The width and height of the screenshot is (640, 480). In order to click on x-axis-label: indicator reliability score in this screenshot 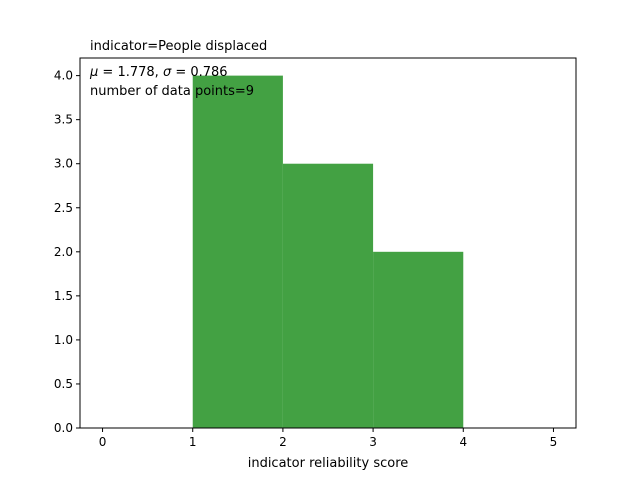, I will do `click(328, 463)`.